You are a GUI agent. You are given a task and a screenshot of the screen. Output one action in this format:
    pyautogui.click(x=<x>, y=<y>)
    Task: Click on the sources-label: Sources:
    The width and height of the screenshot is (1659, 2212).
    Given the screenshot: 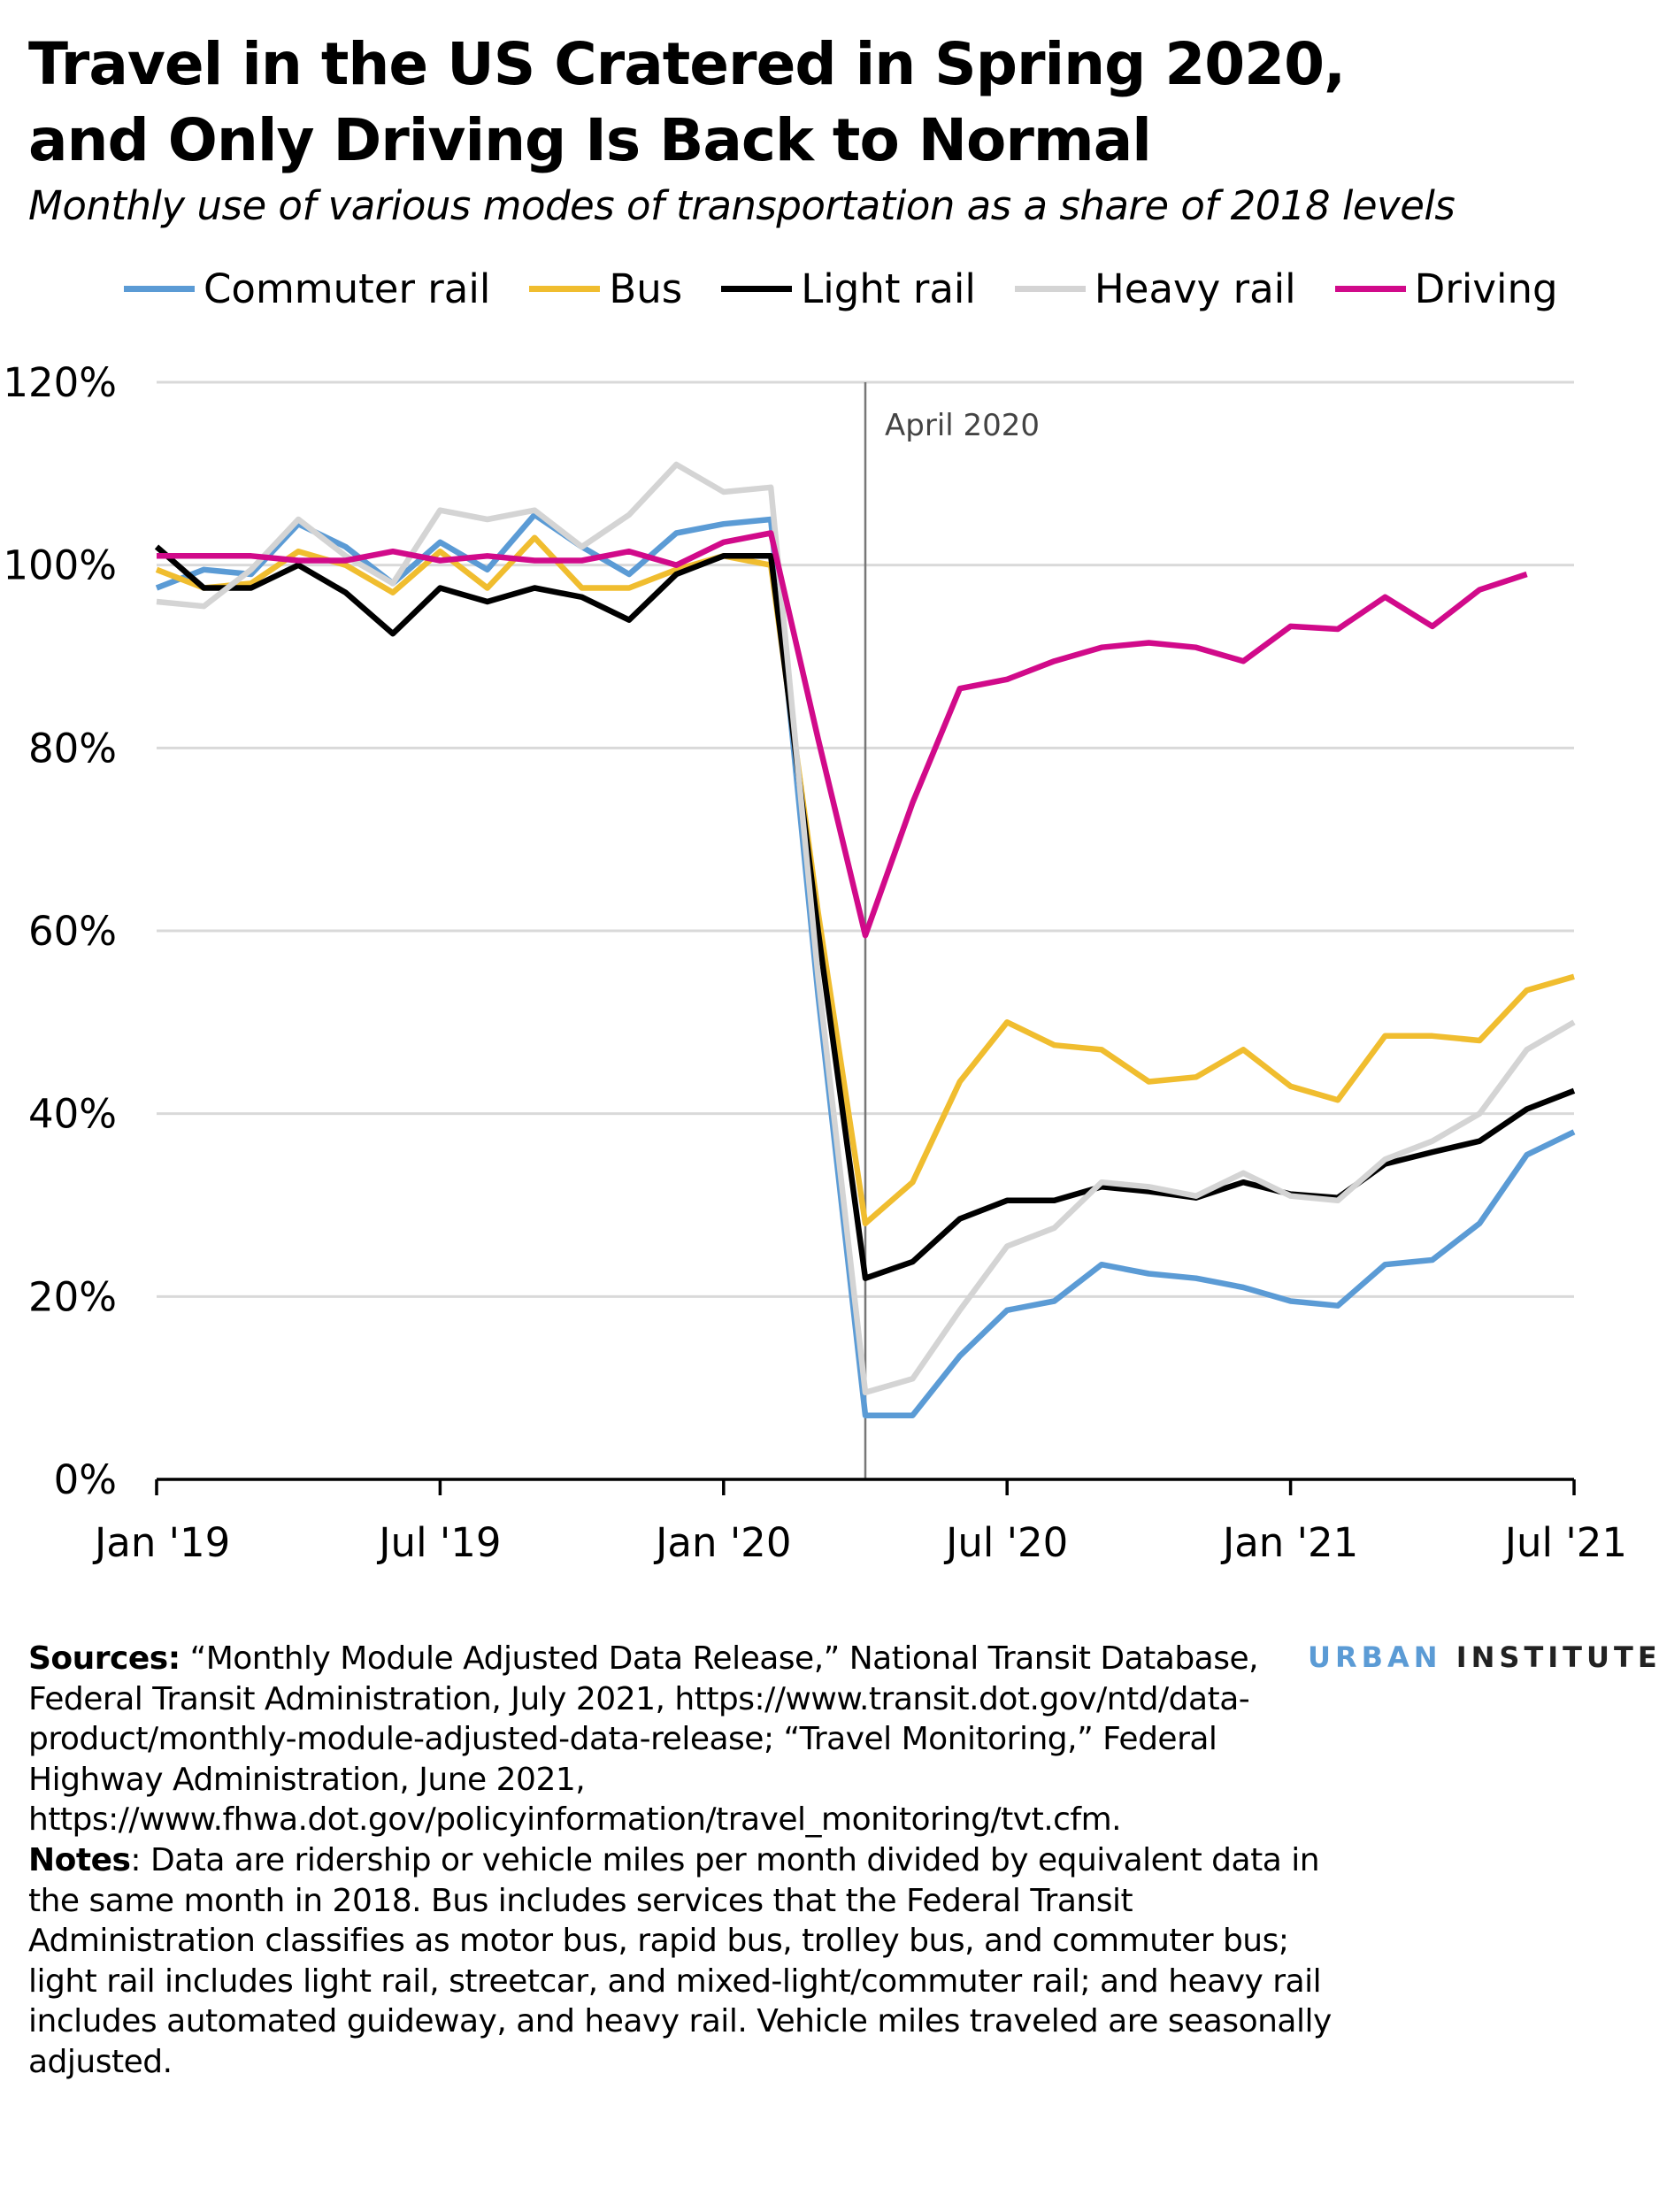 What is the action you would take?
    pyautogui.click(x=104, y=1659)
    